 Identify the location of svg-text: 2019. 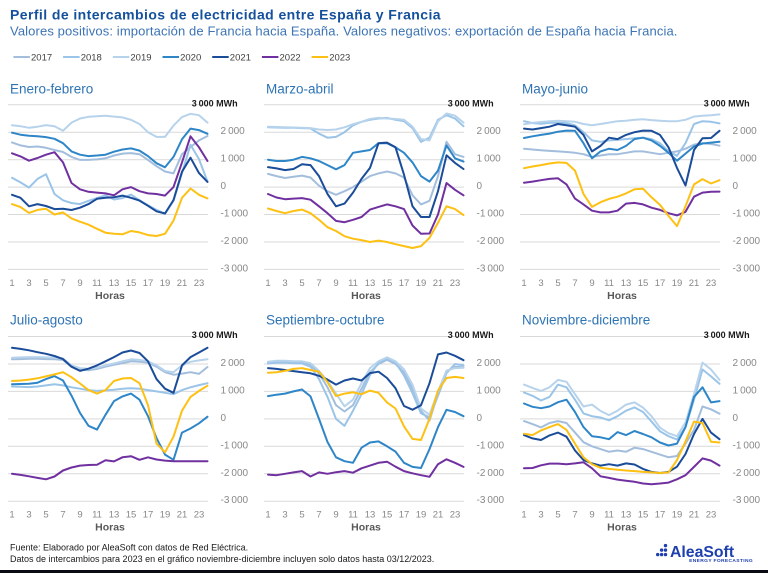
(140, 57).